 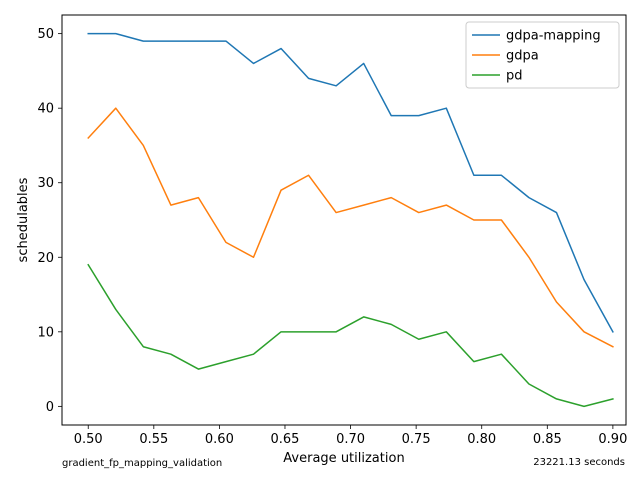 What do you see at coordinates (481, 439) in the screenshot?
I see `x-tick-label: 0.80` at bounding box center [481, 439].